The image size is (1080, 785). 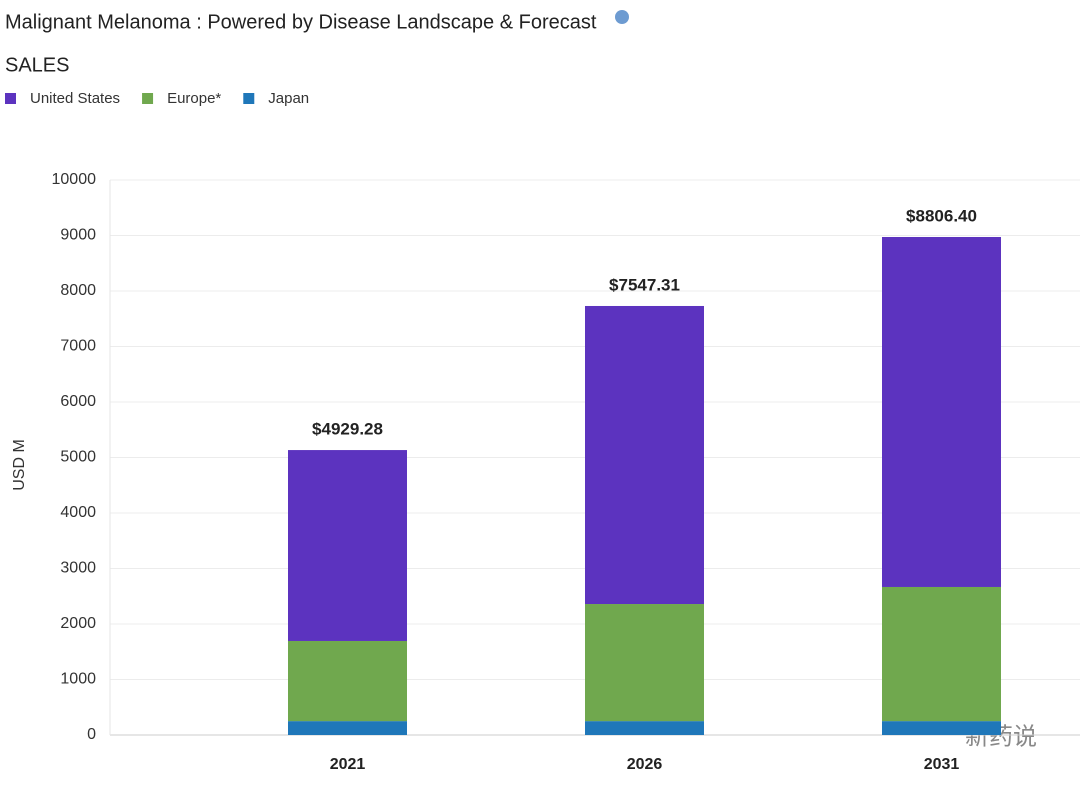 I want to click on y-axis-label: USD M, so click(x=19, y=465).